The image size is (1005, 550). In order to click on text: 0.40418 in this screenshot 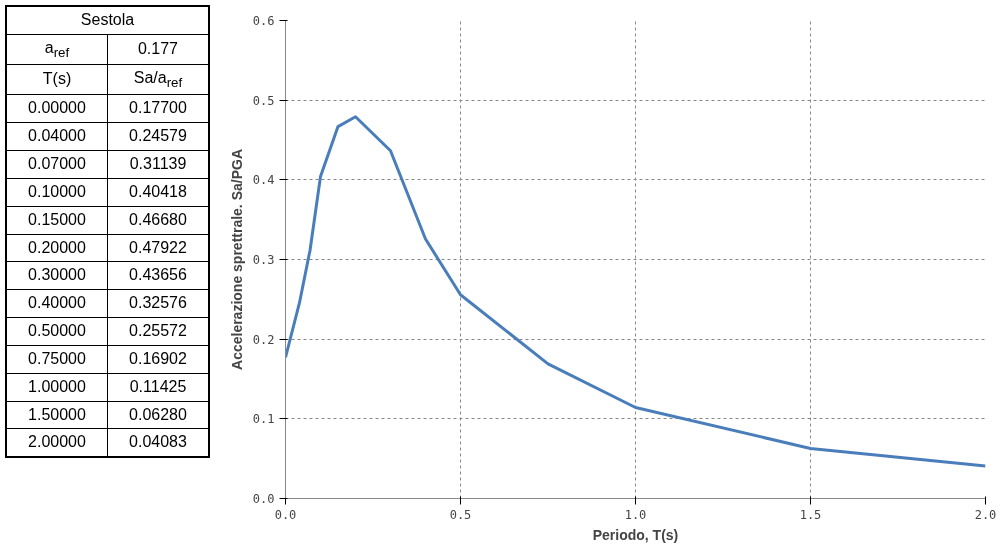, I will do `click(158, 192)`.